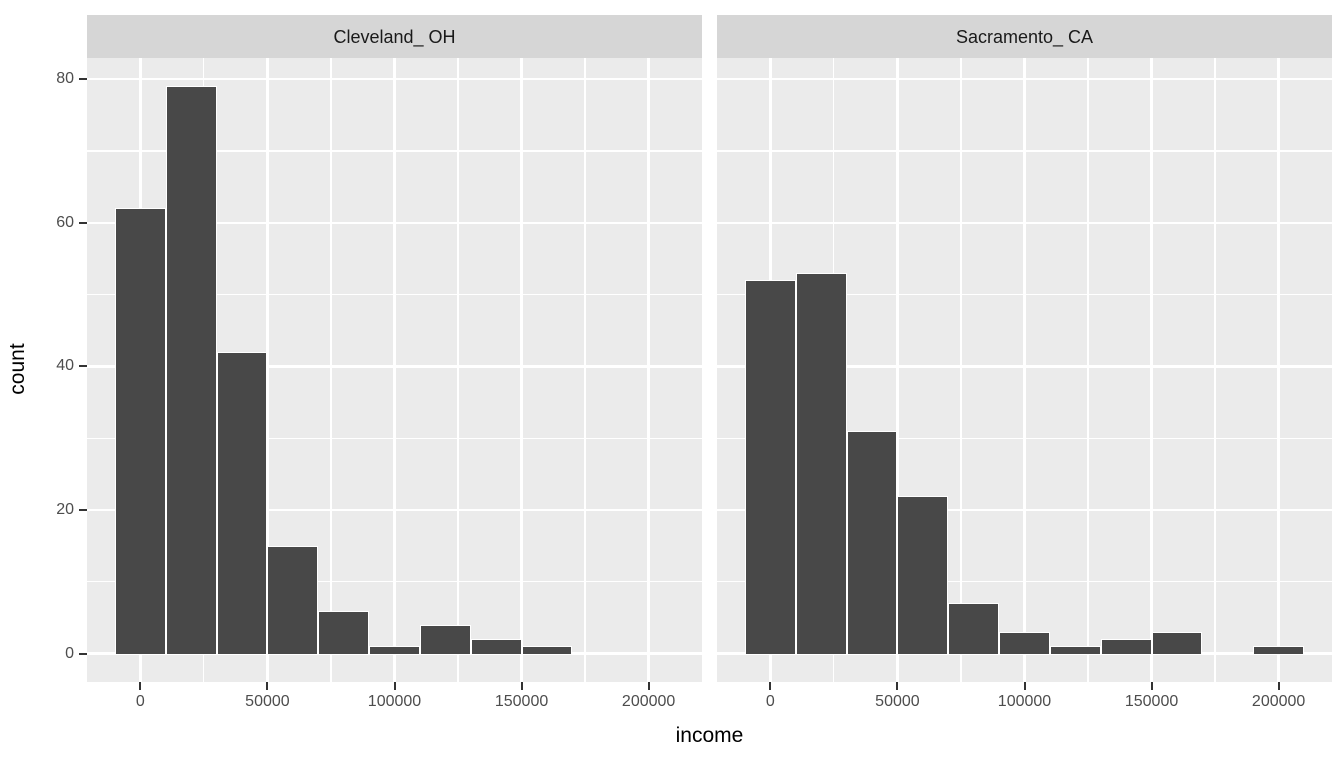 This screenshot has height=768, width=1344. What do you see at coordinates (709, 735) in the screenshot?
I see `x-axis-title: income` at bounding box center [709, 735].